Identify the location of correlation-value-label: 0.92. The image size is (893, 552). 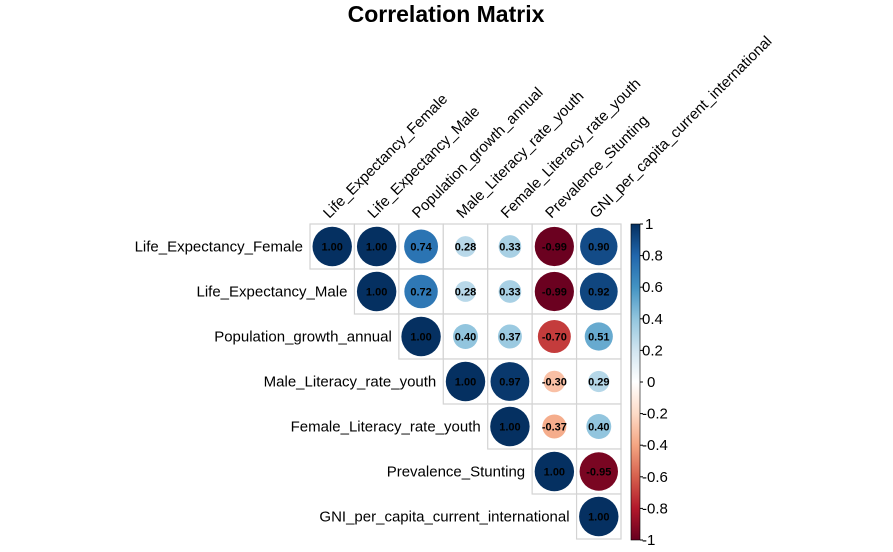
(598, 293).